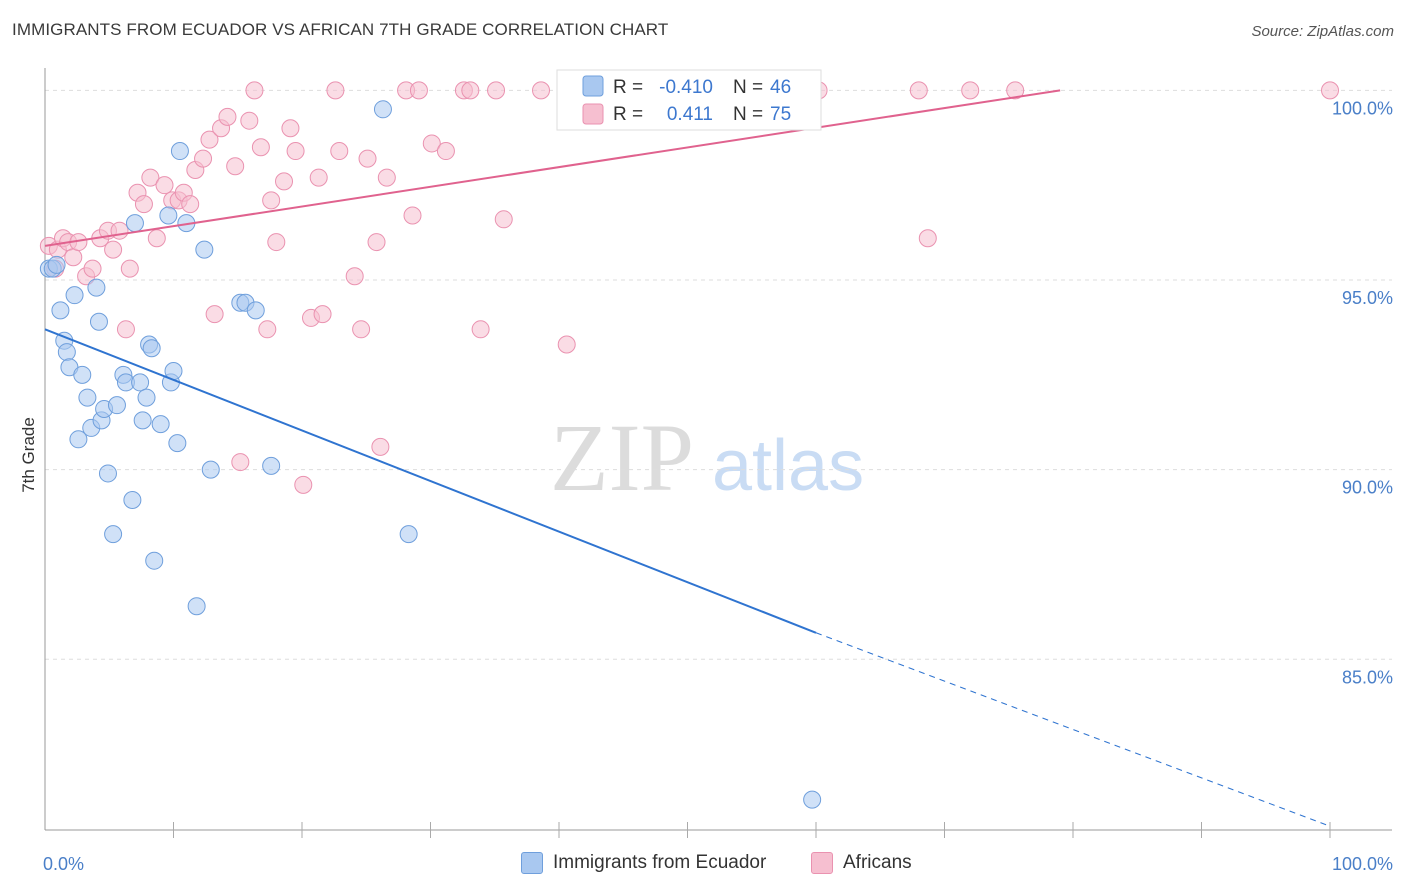  I want to click on legend-swatch-pink, so click(593, 114).